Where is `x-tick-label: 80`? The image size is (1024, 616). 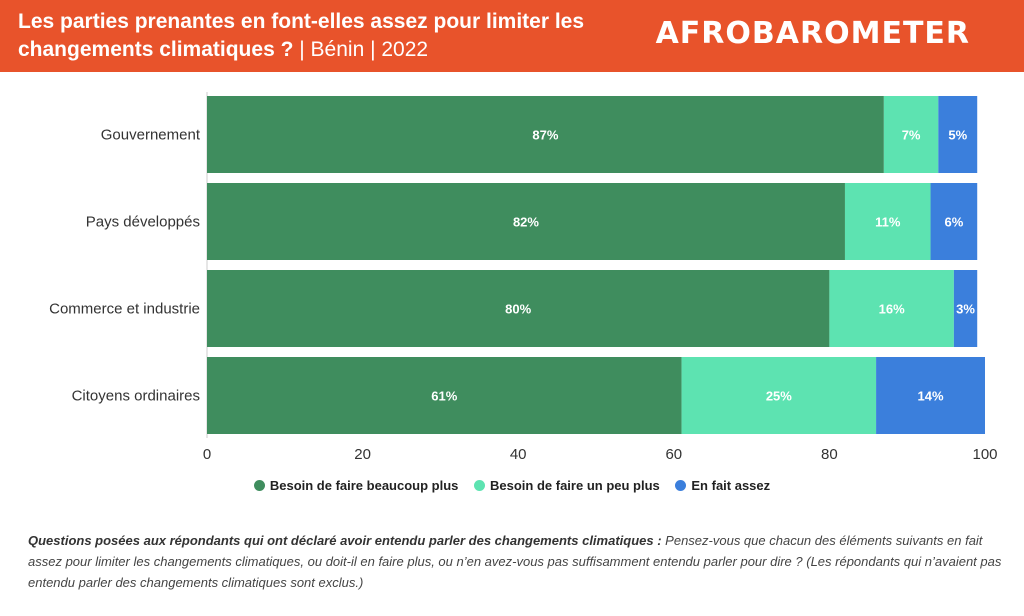 x-tick-label: 80 is located at coordinates (829, 454).